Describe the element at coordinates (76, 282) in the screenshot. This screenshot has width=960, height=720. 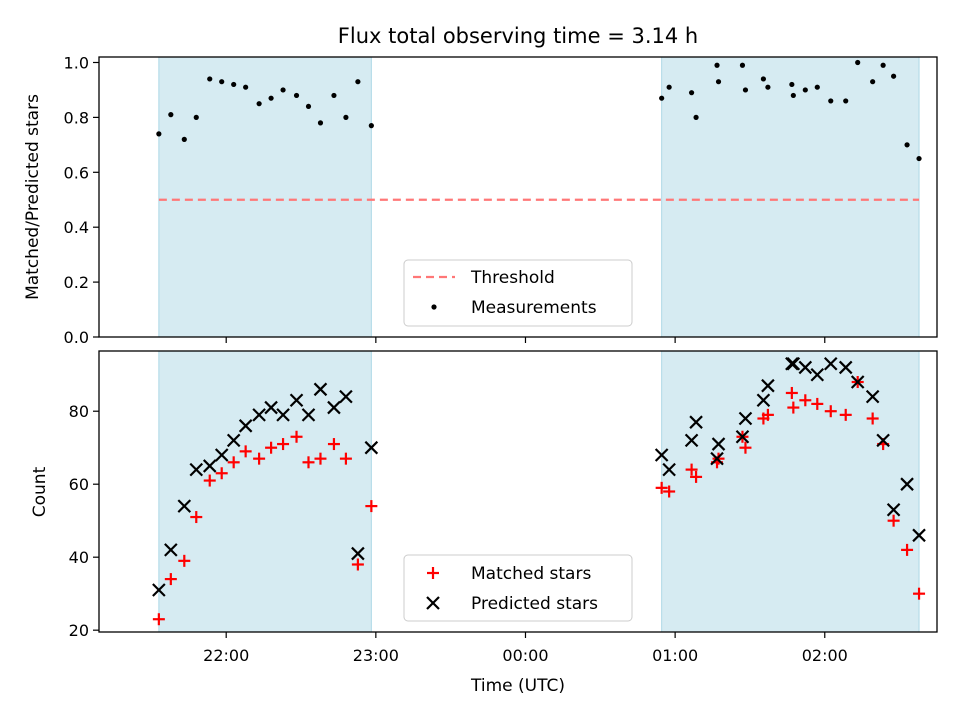
I see `ratio-ytick-label: 0.2` at that location.